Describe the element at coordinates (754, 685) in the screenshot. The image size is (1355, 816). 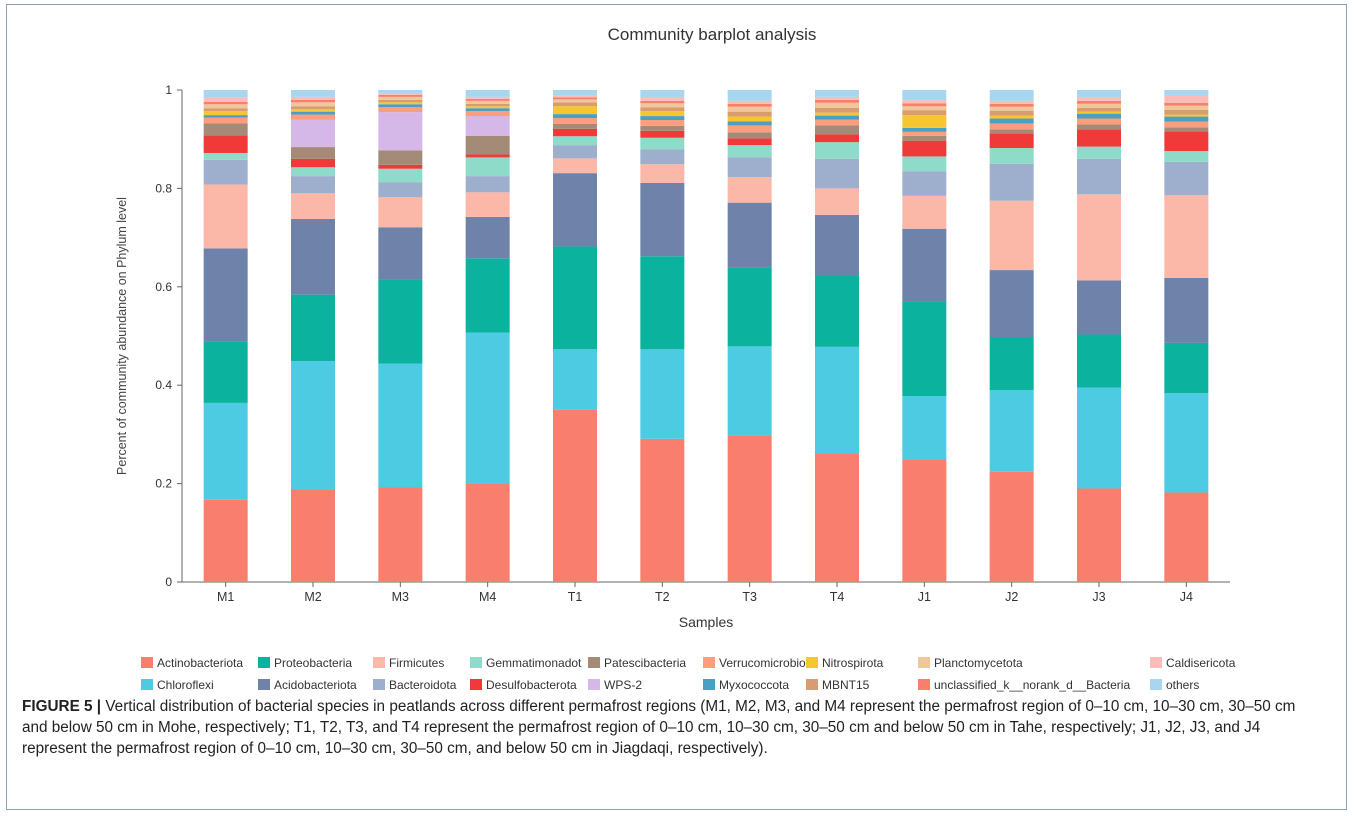
I see `legend-label: Myxococcota` at that location.